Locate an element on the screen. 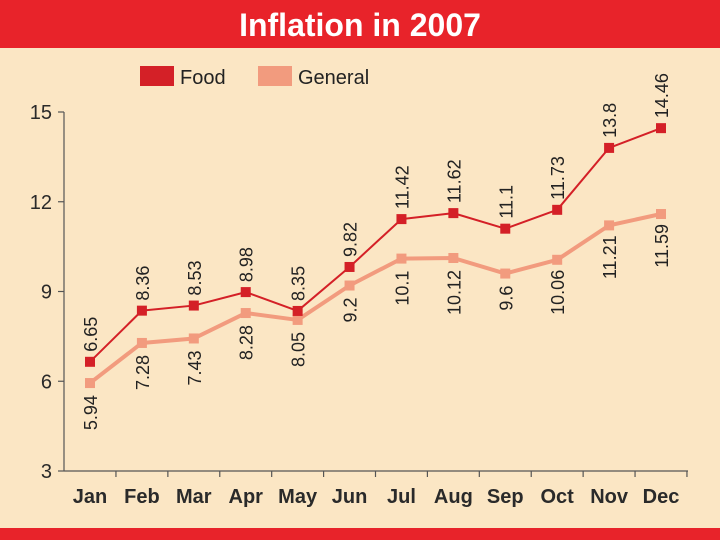 The image size is (720, 540). x-tick-label: Dec is located at coordinates (661, 497).